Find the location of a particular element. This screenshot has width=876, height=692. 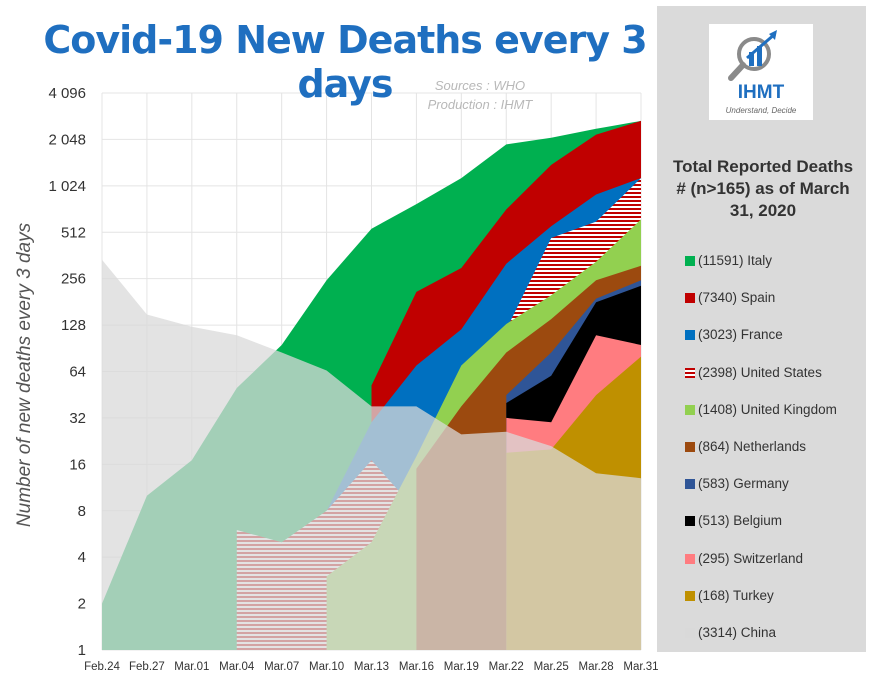

y-tick-label: 2 is located at coordinates (82, 604).